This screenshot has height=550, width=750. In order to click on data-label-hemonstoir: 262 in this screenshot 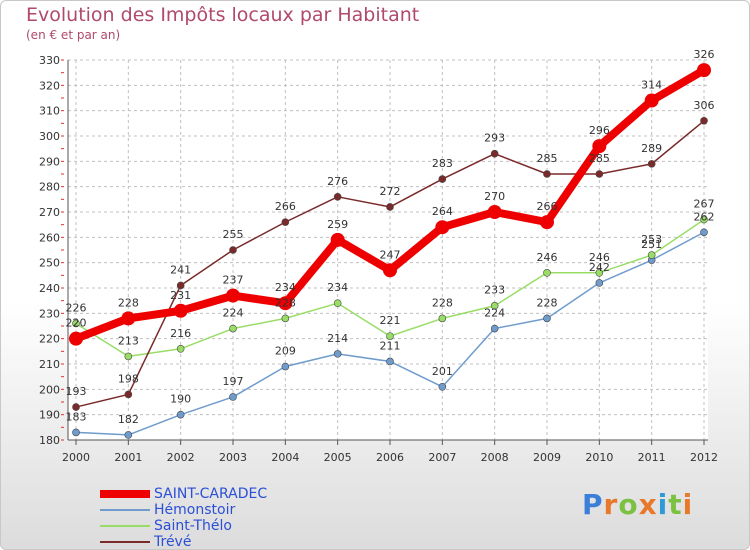, I will do `click(704, 216)`.